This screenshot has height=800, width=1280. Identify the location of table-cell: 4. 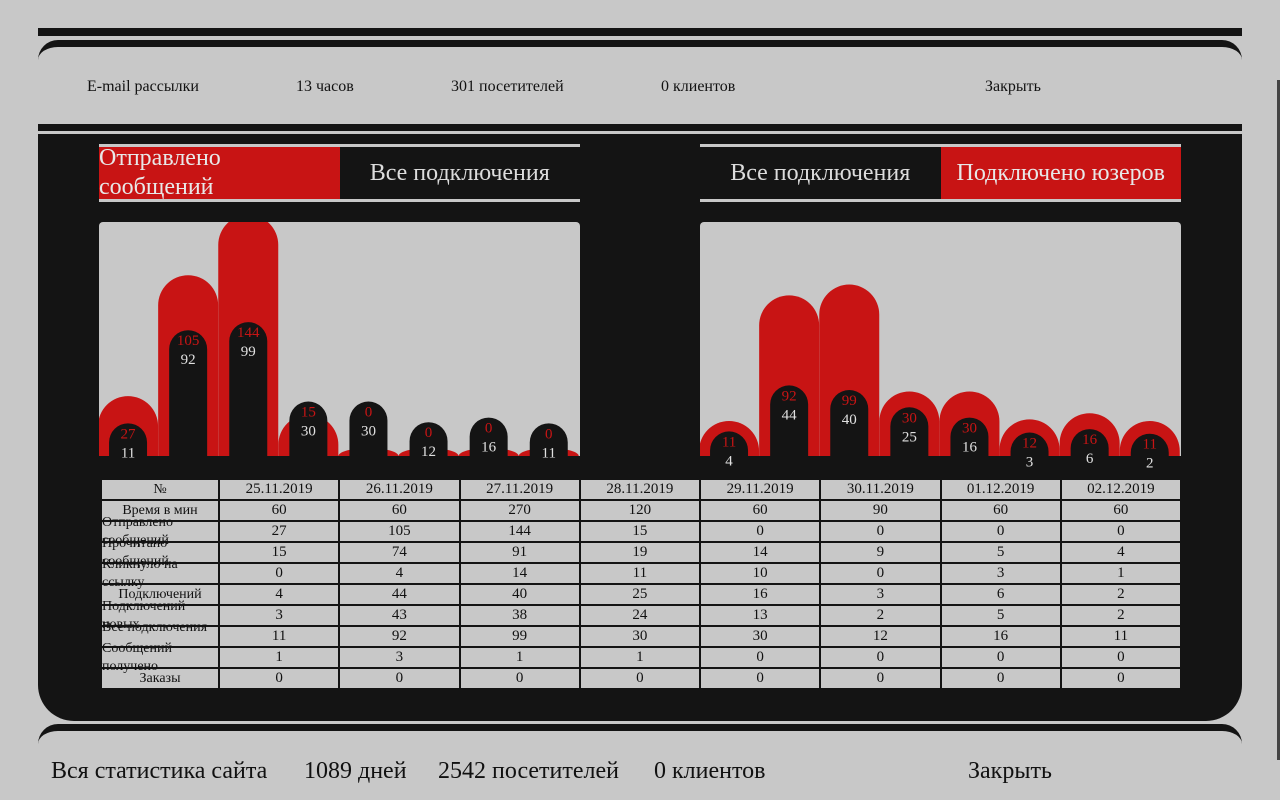
(279, 594).